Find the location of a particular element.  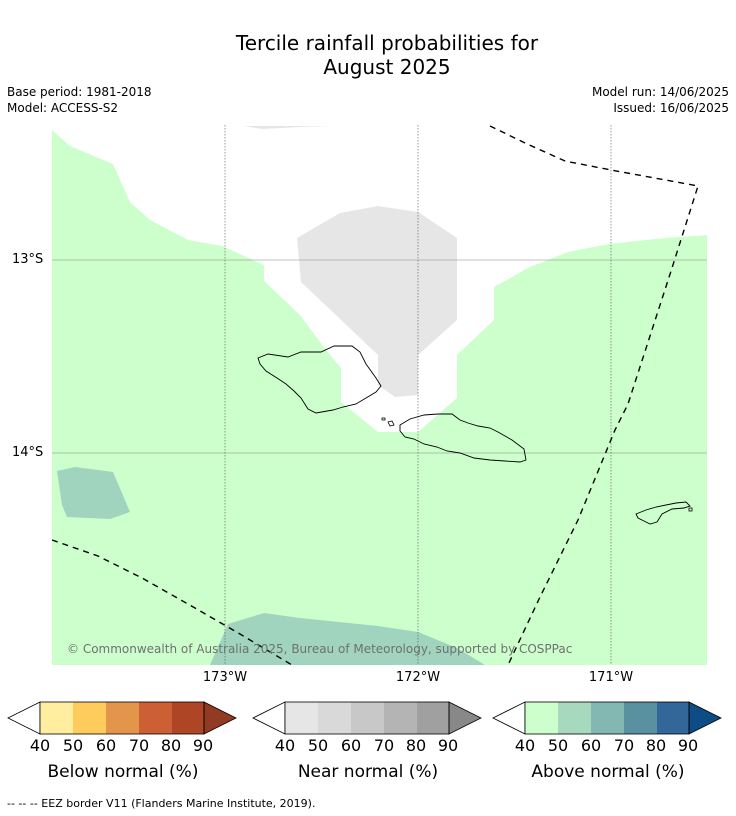

colorbar-near-normal is located at coordinates (367, 718).